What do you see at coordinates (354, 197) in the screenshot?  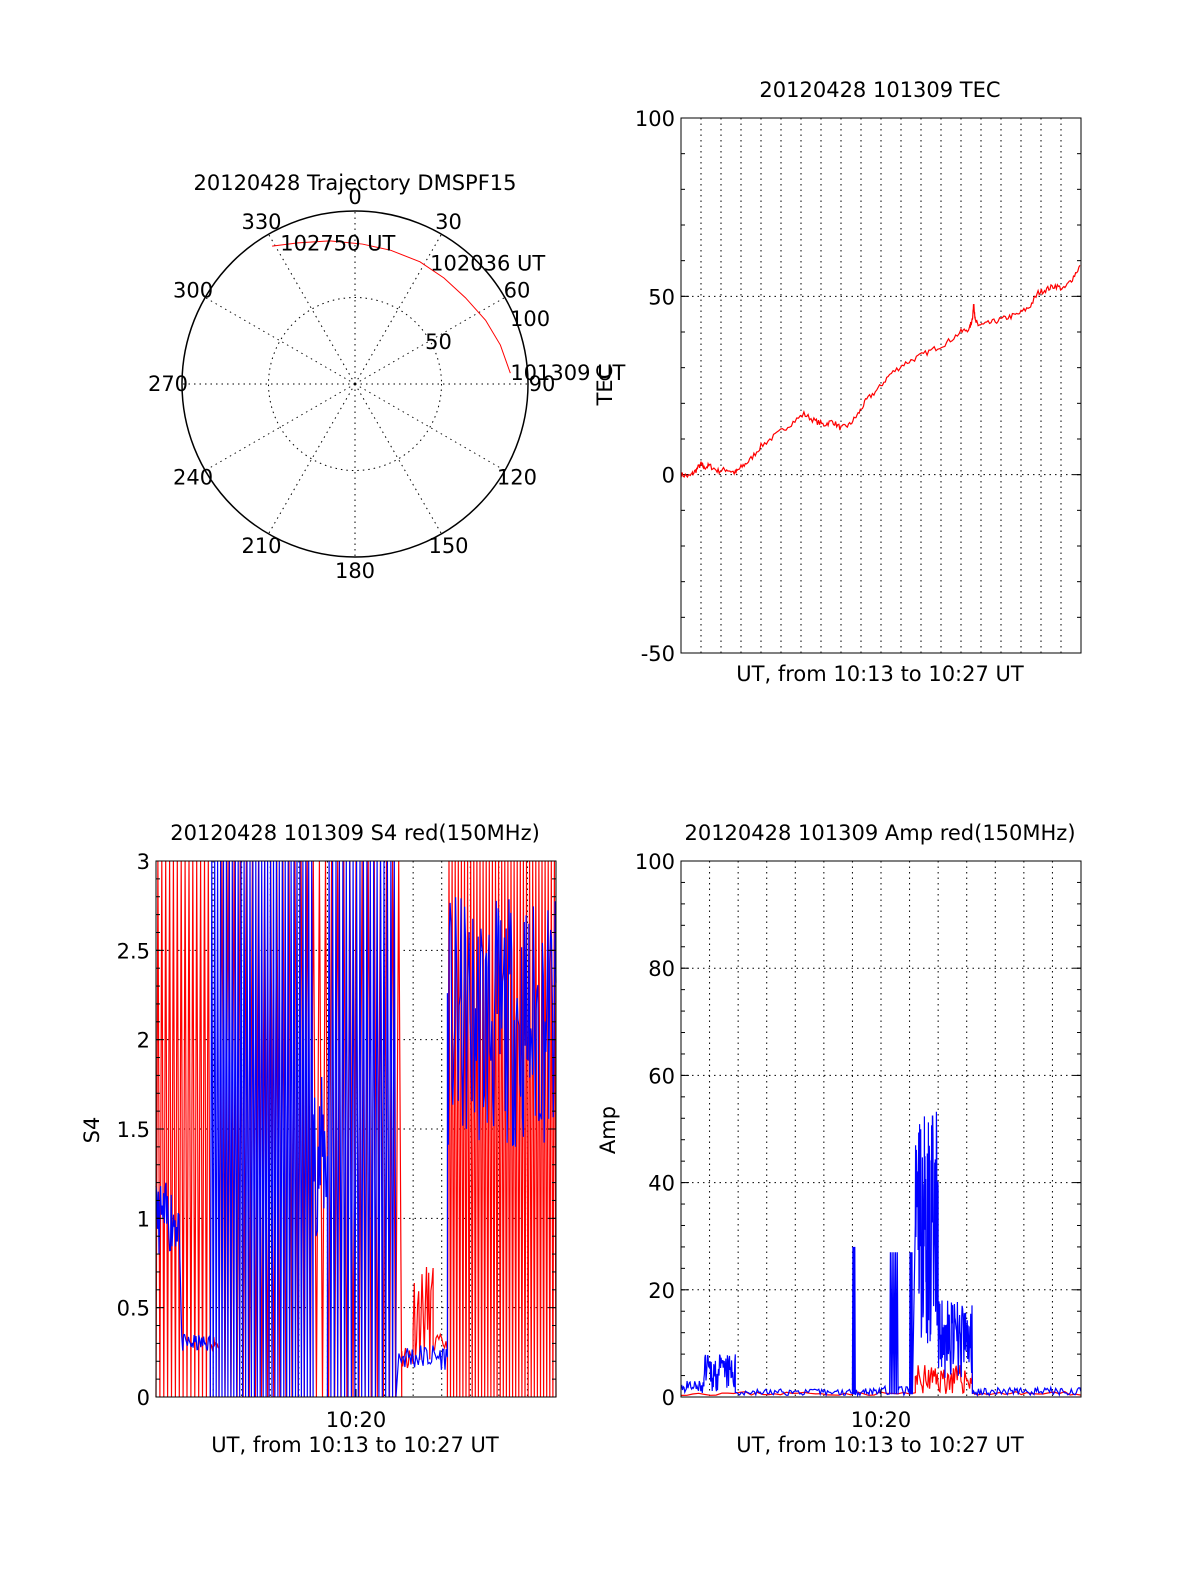 I see `polar-angle-label: 0` at bounding box center [354, 197].